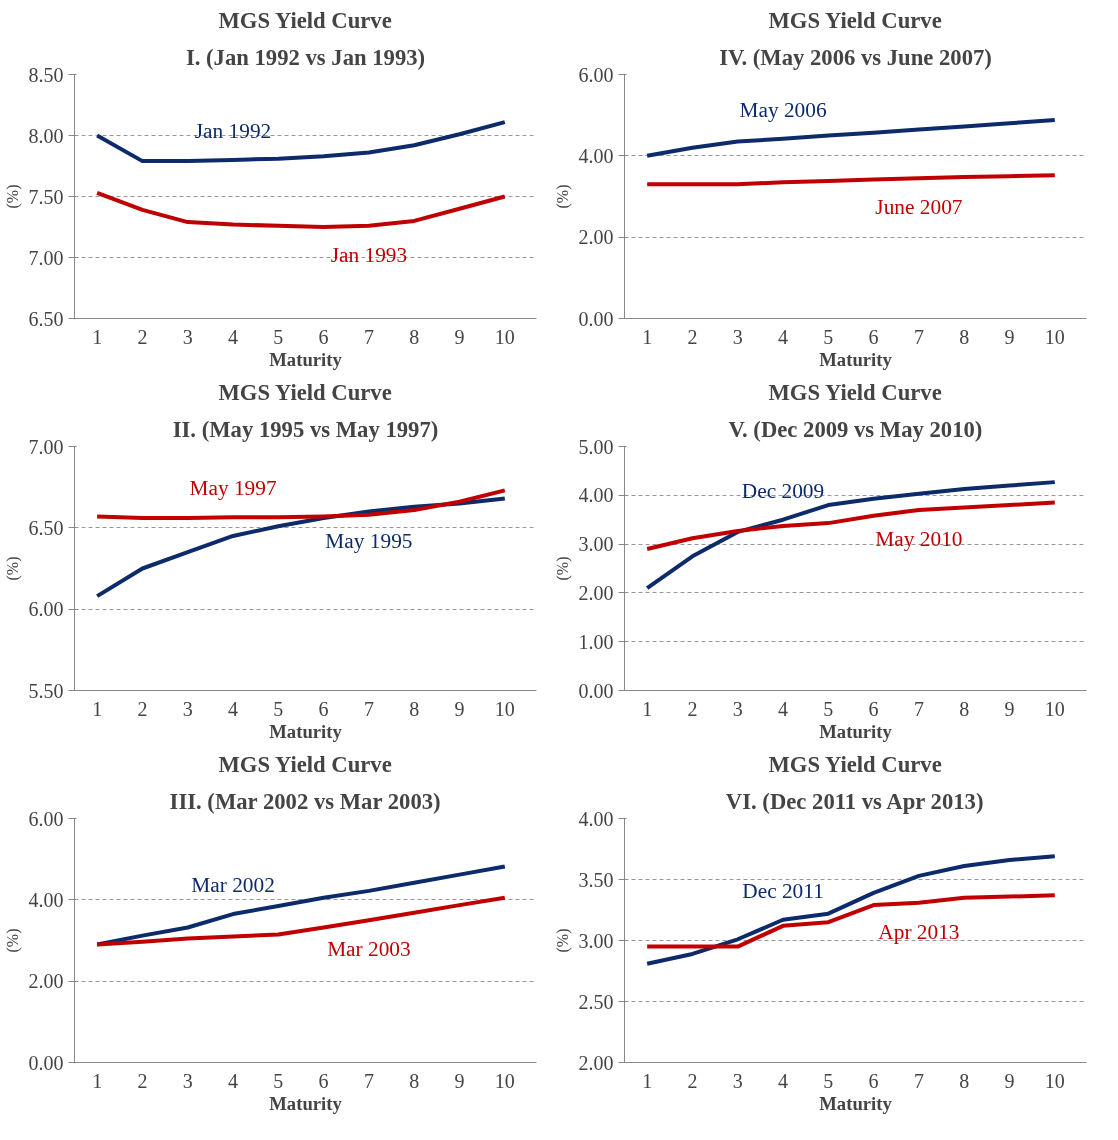  I want to click on series-label: Mar 2002, so click(233, 884).